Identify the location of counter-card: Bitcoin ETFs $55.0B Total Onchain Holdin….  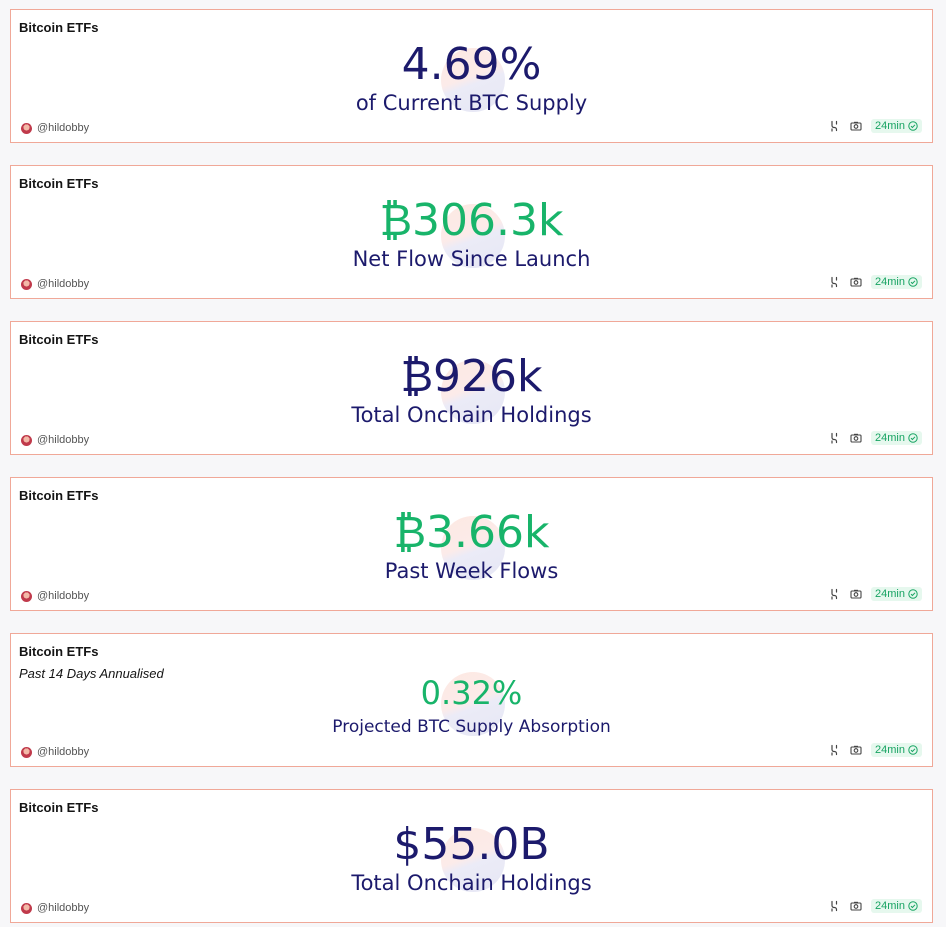
(471, 856).